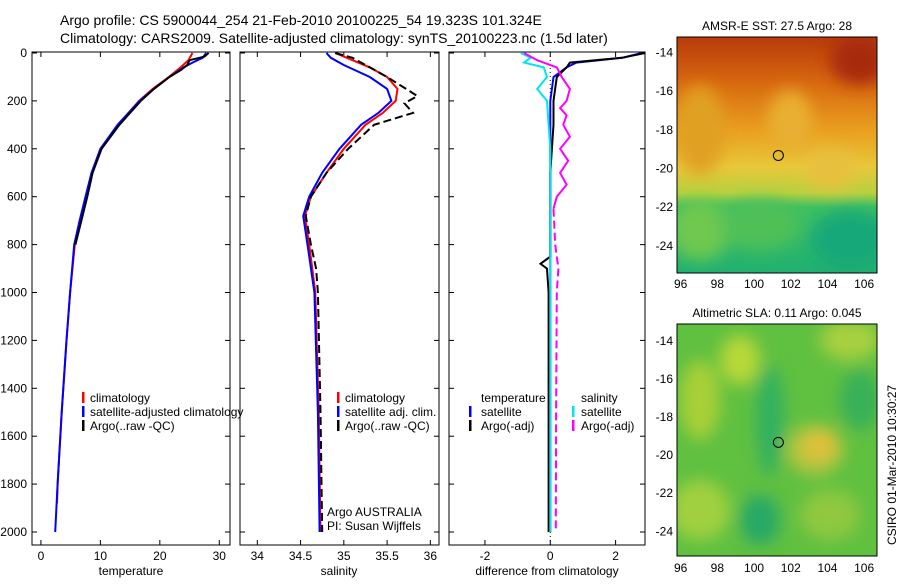 The height and width of the screenshot is (585, 900). What do you see at coordinates (13, 532) in the screenshot?
I see `y-tick-label: 2000` at bounding box center [13, 532].